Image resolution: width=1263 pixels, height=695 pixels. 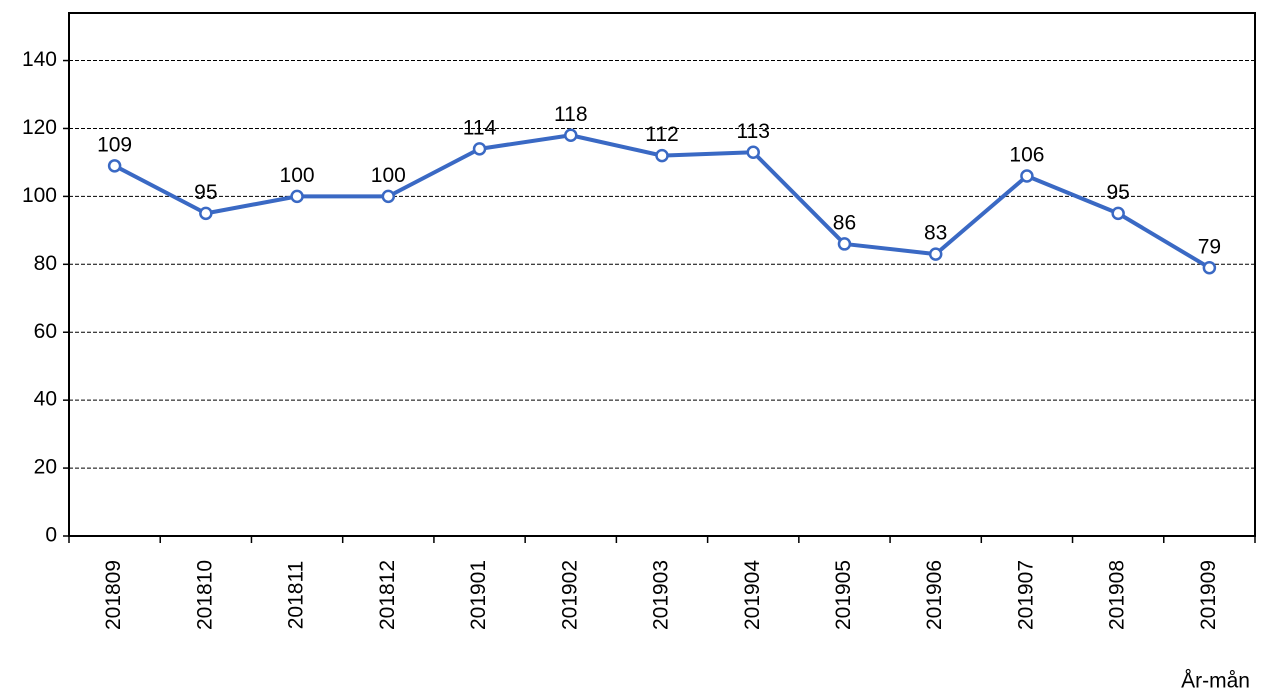 What do you see at coordinates (1208, 595) in the screenshot?
I see `x-tick-label: 201909` at bounding box center [1208, 595].